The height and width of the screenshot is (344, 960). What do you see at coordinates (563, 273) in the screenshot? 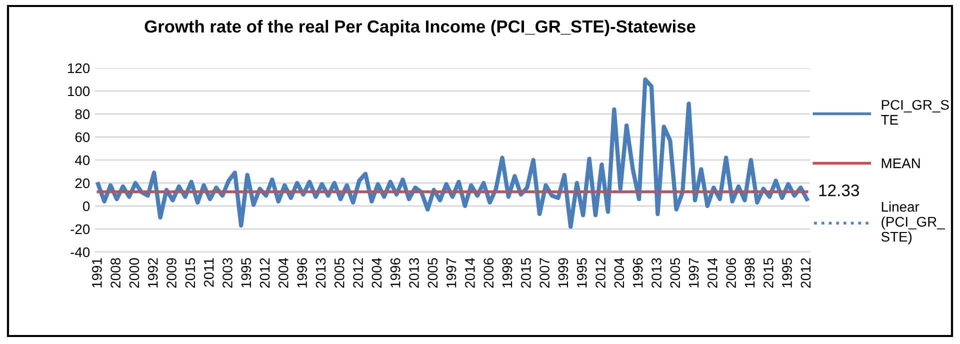
I see `x-tick-label: 1999` at bounding box center [563, 273].